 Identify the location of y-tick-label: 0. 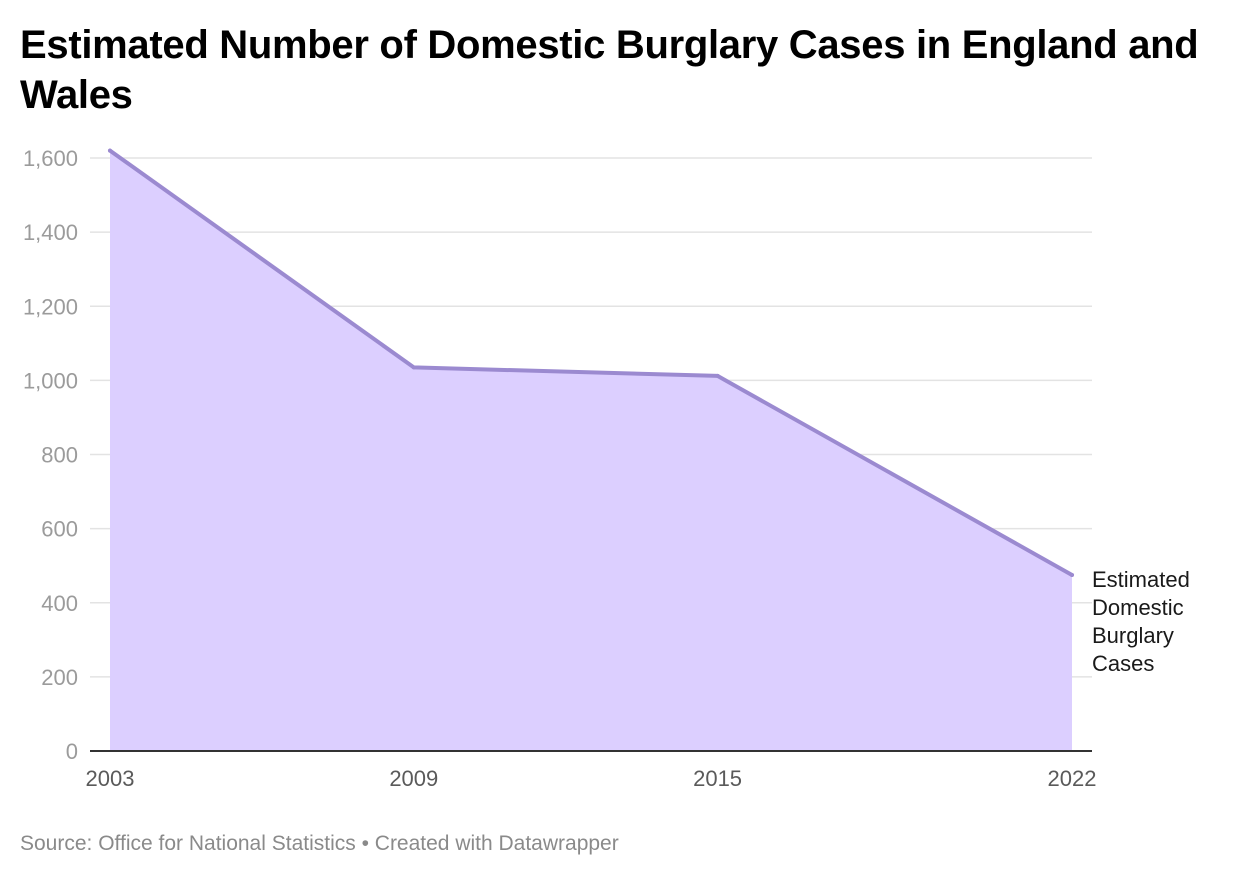
(72, 751).